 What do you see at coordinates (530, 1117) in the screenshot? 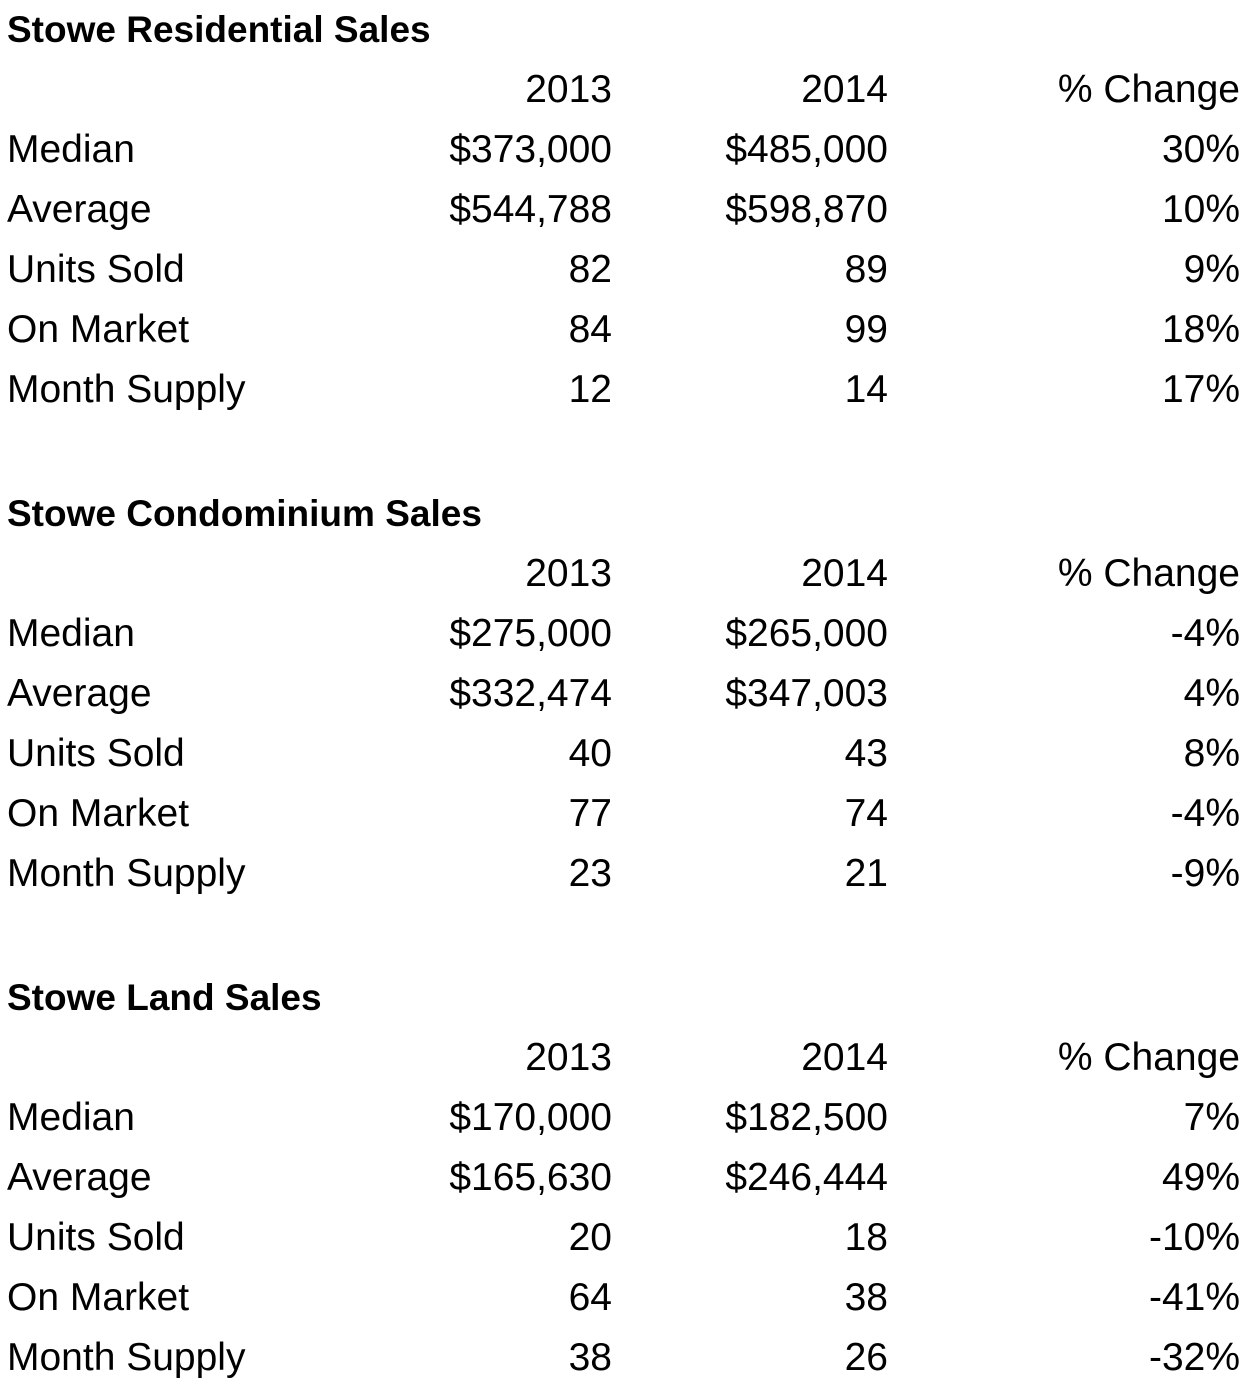
I see `value-2013: $170,000` at bounding box center [530, 1117].